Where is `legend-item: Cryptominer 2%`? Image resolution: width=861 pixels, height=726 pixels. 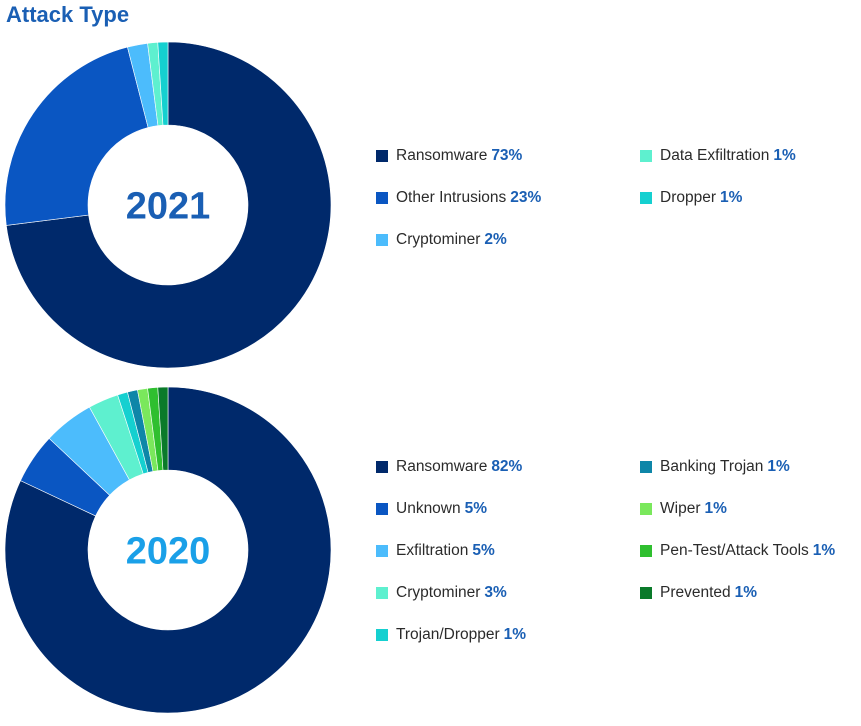 legend-item: Cryptominer 2% is located at coordinates (441, 240).